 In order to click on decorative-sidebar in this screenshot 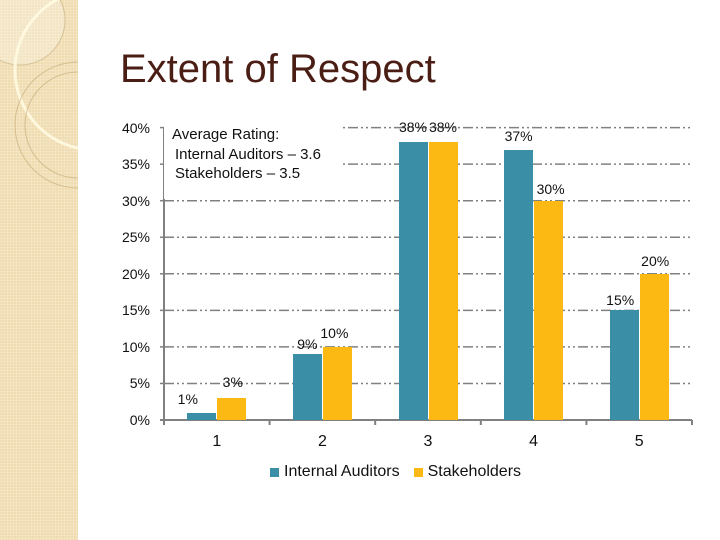, I will do `click(39, 270)`.